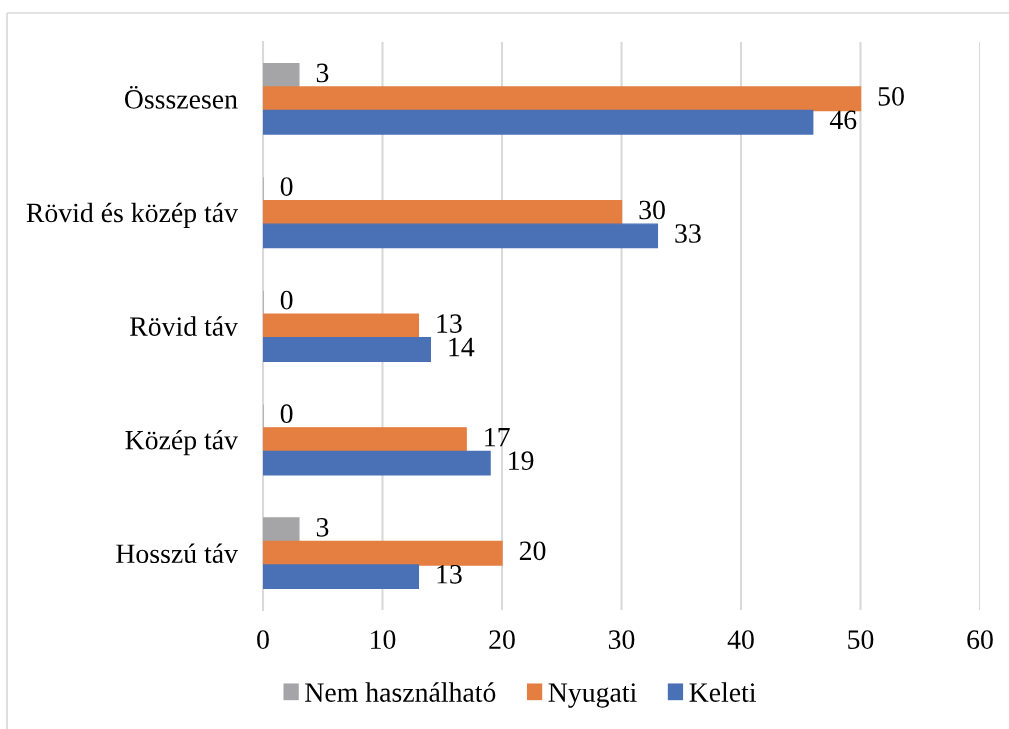 This screenshot has width=1009, height=729. I want to click on y-tick-label: Rövid és közép táv, so click(132, 215).